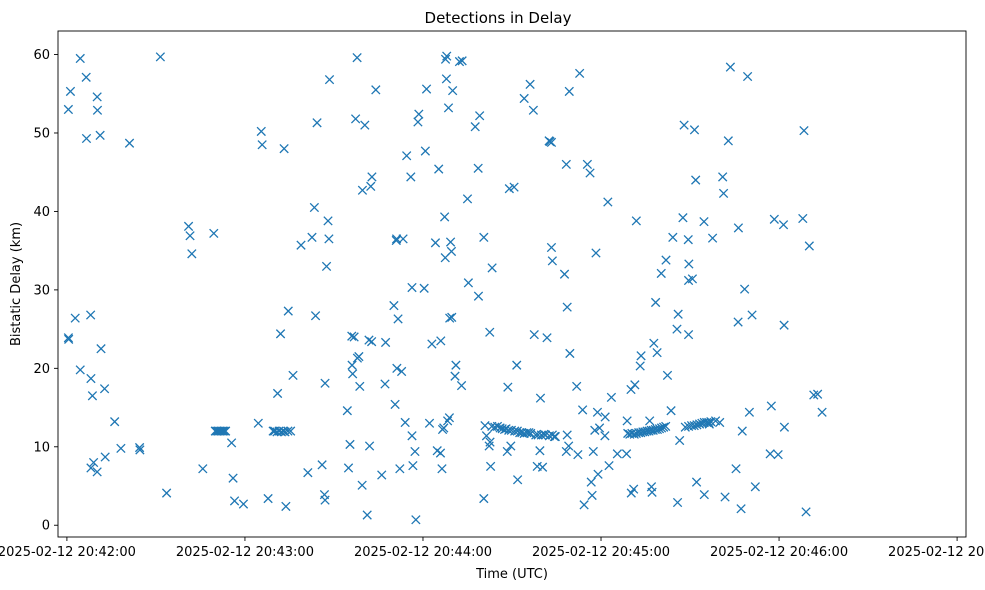 The image size is (985, 590). Describe the element at coordinates (41, 447) in the screenshot. I see `y-tick-label-1: 10` at that location.